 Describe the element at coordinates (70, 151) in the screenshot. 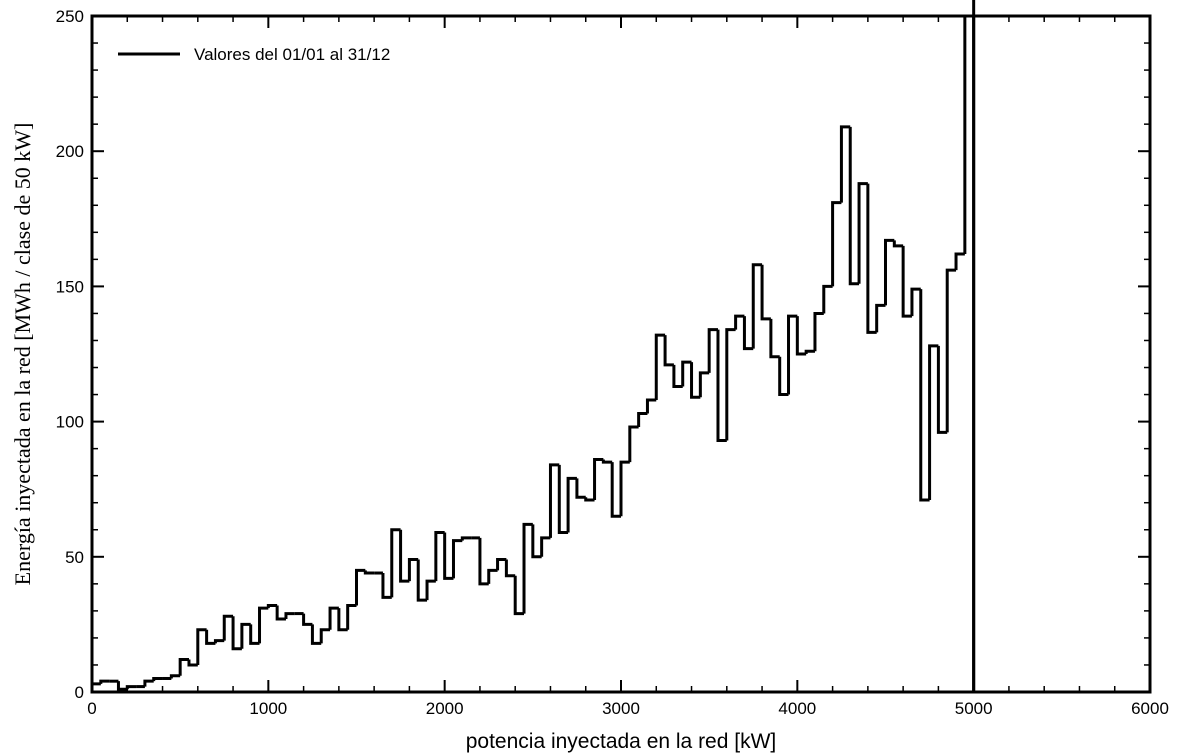

I see `y-tick-label: 200` at that location.